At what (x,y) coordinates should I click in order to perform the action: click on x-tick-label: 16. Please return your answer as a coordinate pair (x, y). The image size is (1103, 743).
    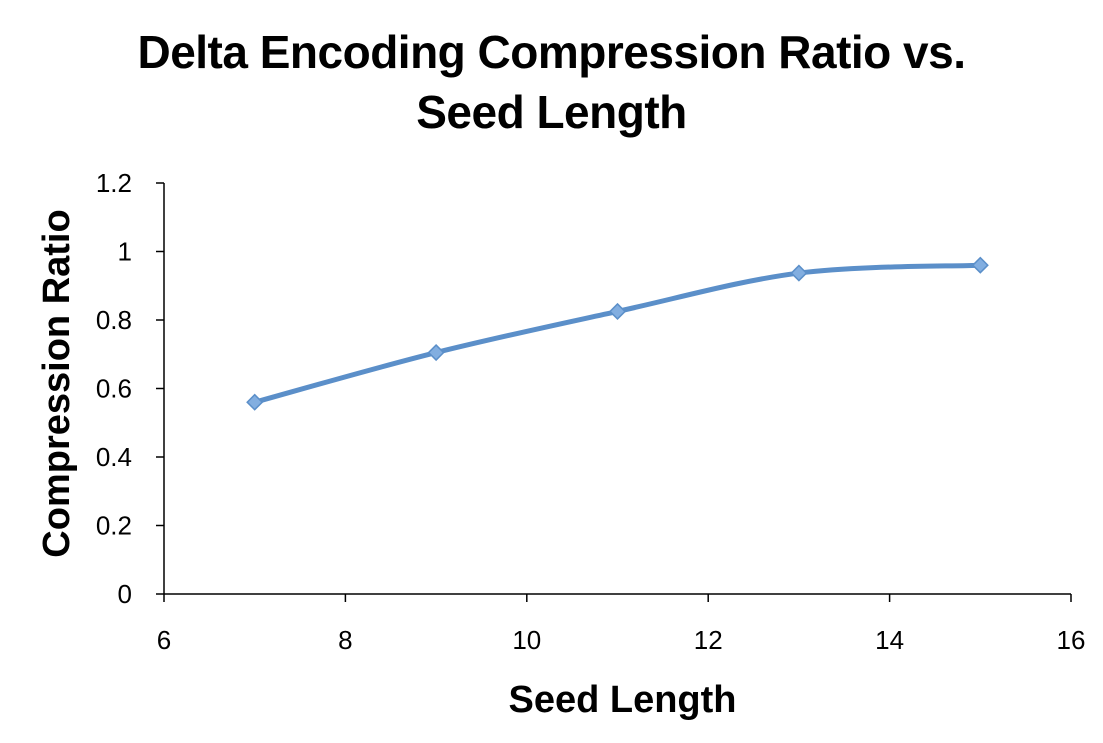
    Looking at the image, I should click on (1071, 640).